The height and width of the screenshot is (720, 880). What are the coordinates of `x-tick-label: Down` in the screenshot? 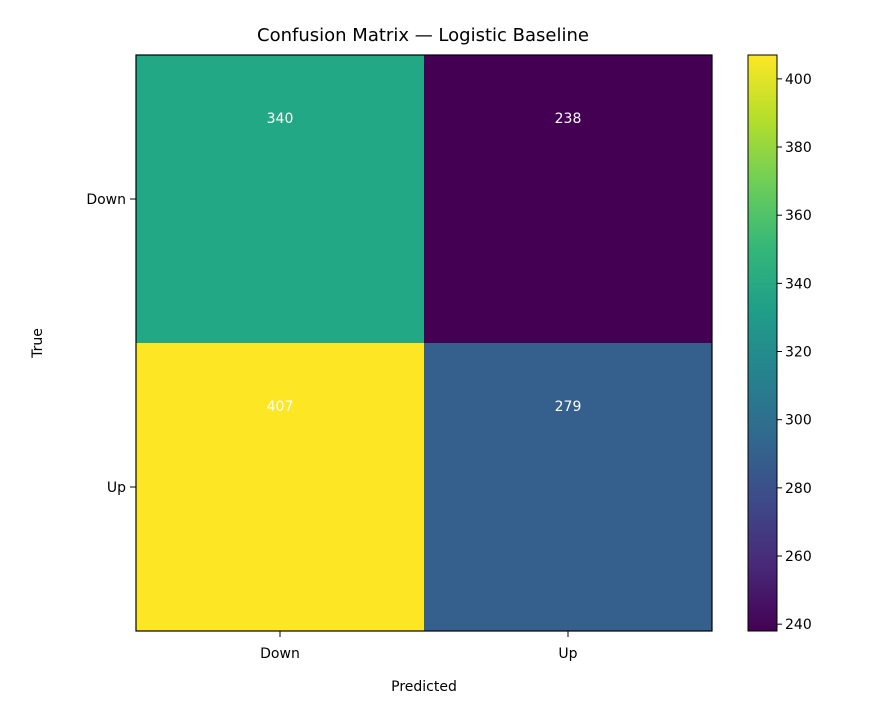 It's located at (280, 654).